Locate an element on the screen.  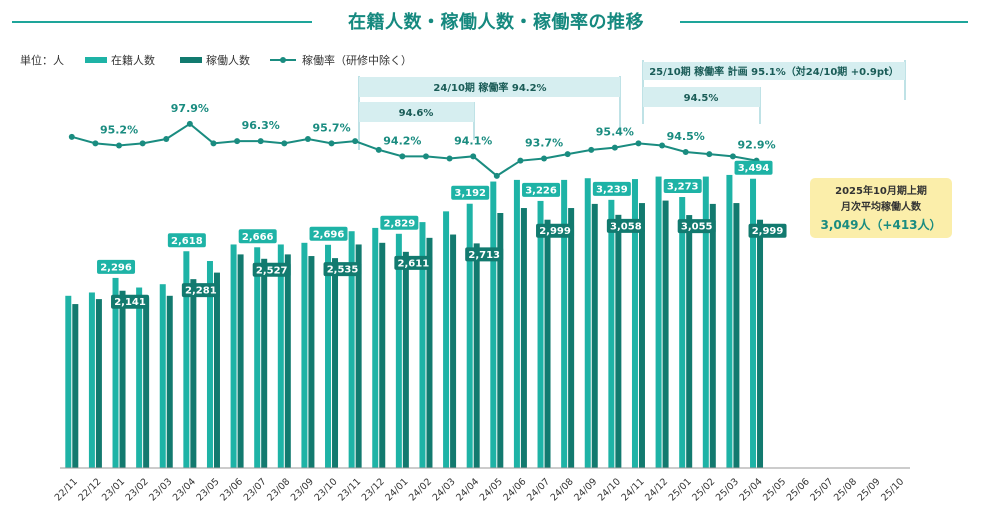
x-tick-label: 23/03 is located at coordinates (160, 489).